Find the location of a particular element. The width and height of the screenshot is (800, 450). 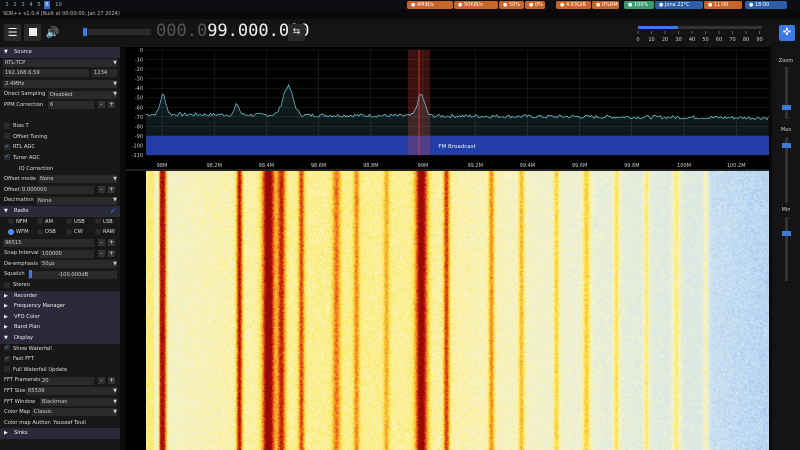

offset-decrement-button: - is located at coordinates (101, 190).